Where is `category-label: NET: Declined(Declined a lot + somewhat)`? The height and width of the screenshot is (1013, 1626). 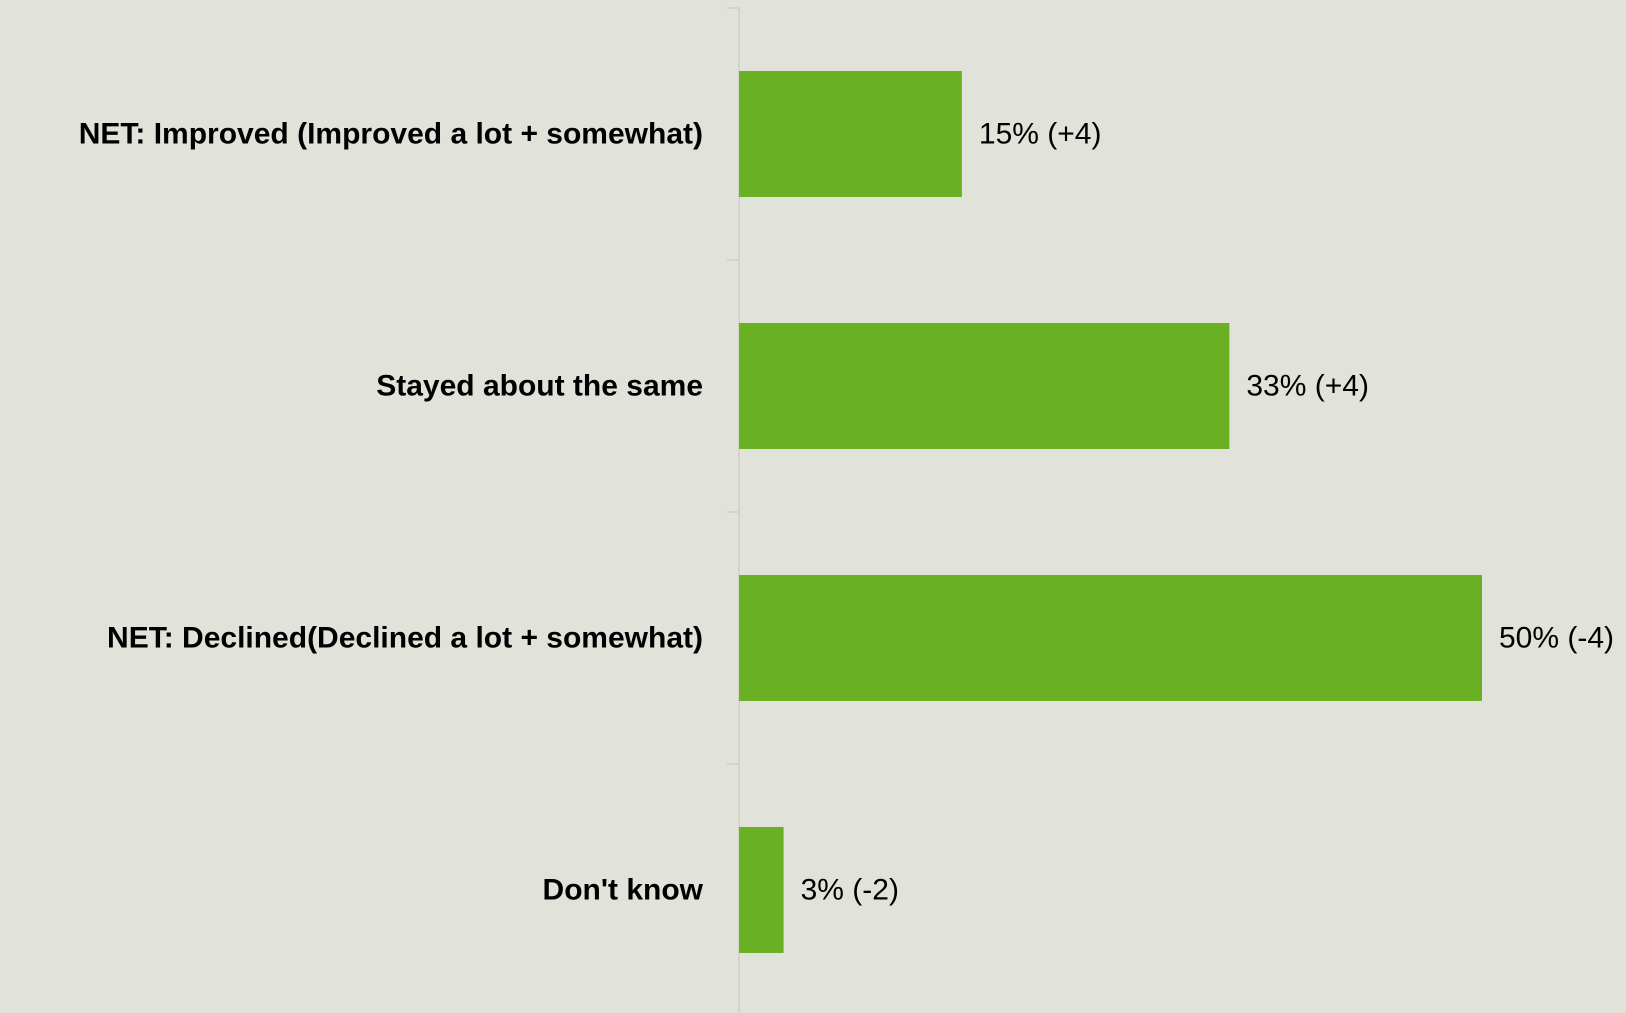 category-label: NET: Declined(Declined a lot + somewhat) is located at coordinates (405, 638).